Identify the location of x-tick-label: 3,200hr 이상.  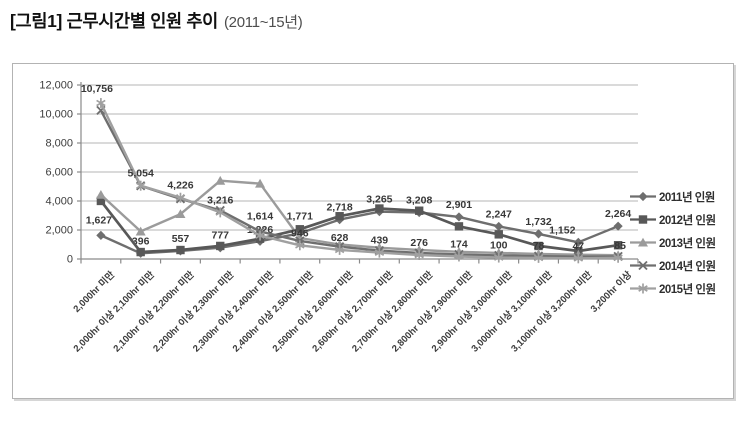
(611, 291).